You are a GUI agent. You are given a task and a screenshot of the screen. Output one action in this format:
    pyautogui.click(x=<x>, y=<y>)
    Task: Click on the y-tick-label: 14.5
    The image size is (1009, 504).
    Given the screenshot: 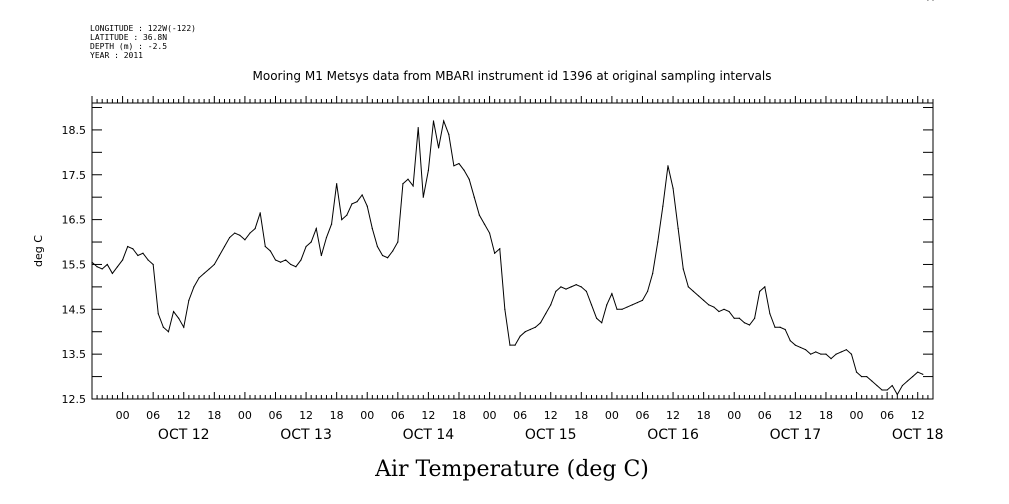 What is the action you would take?
    pyautogui.click(x=74, y=309)
    